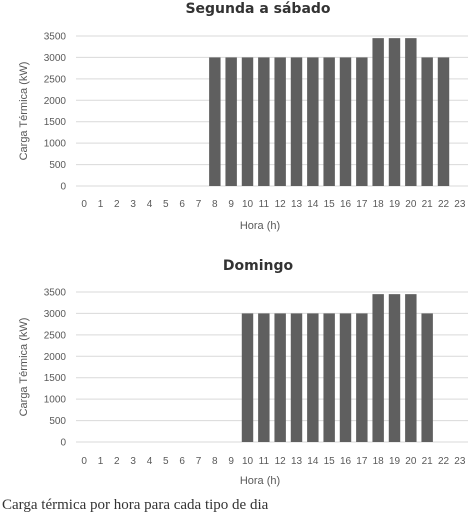 Image resolution: width=474 pixels, height=514 pixels. Describe the element at coordinates (258, 266) in the screenshot. I see `chart-title: Domingo` at that location.